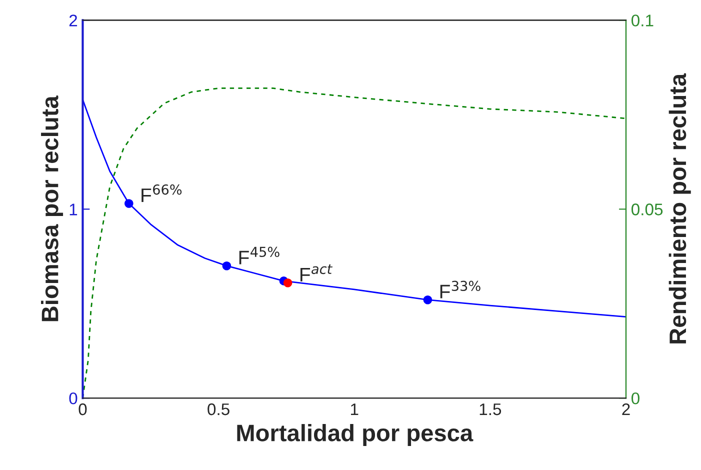 The width and height of the screenshot is (701, 470). I want to click on x-tick-label: 1.5, so click(491, 410).